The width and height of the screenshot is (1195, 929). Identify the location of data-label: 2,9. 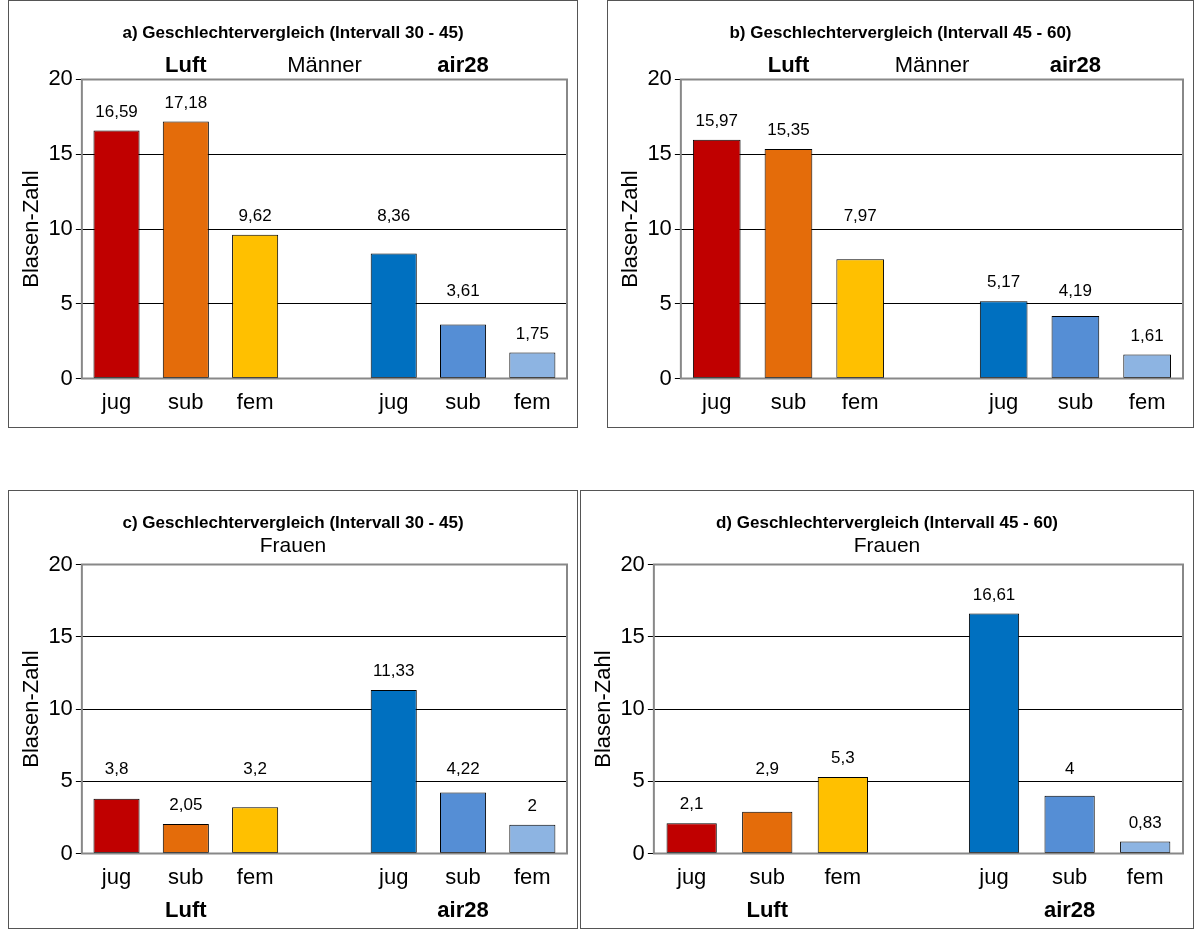
(767, 768).